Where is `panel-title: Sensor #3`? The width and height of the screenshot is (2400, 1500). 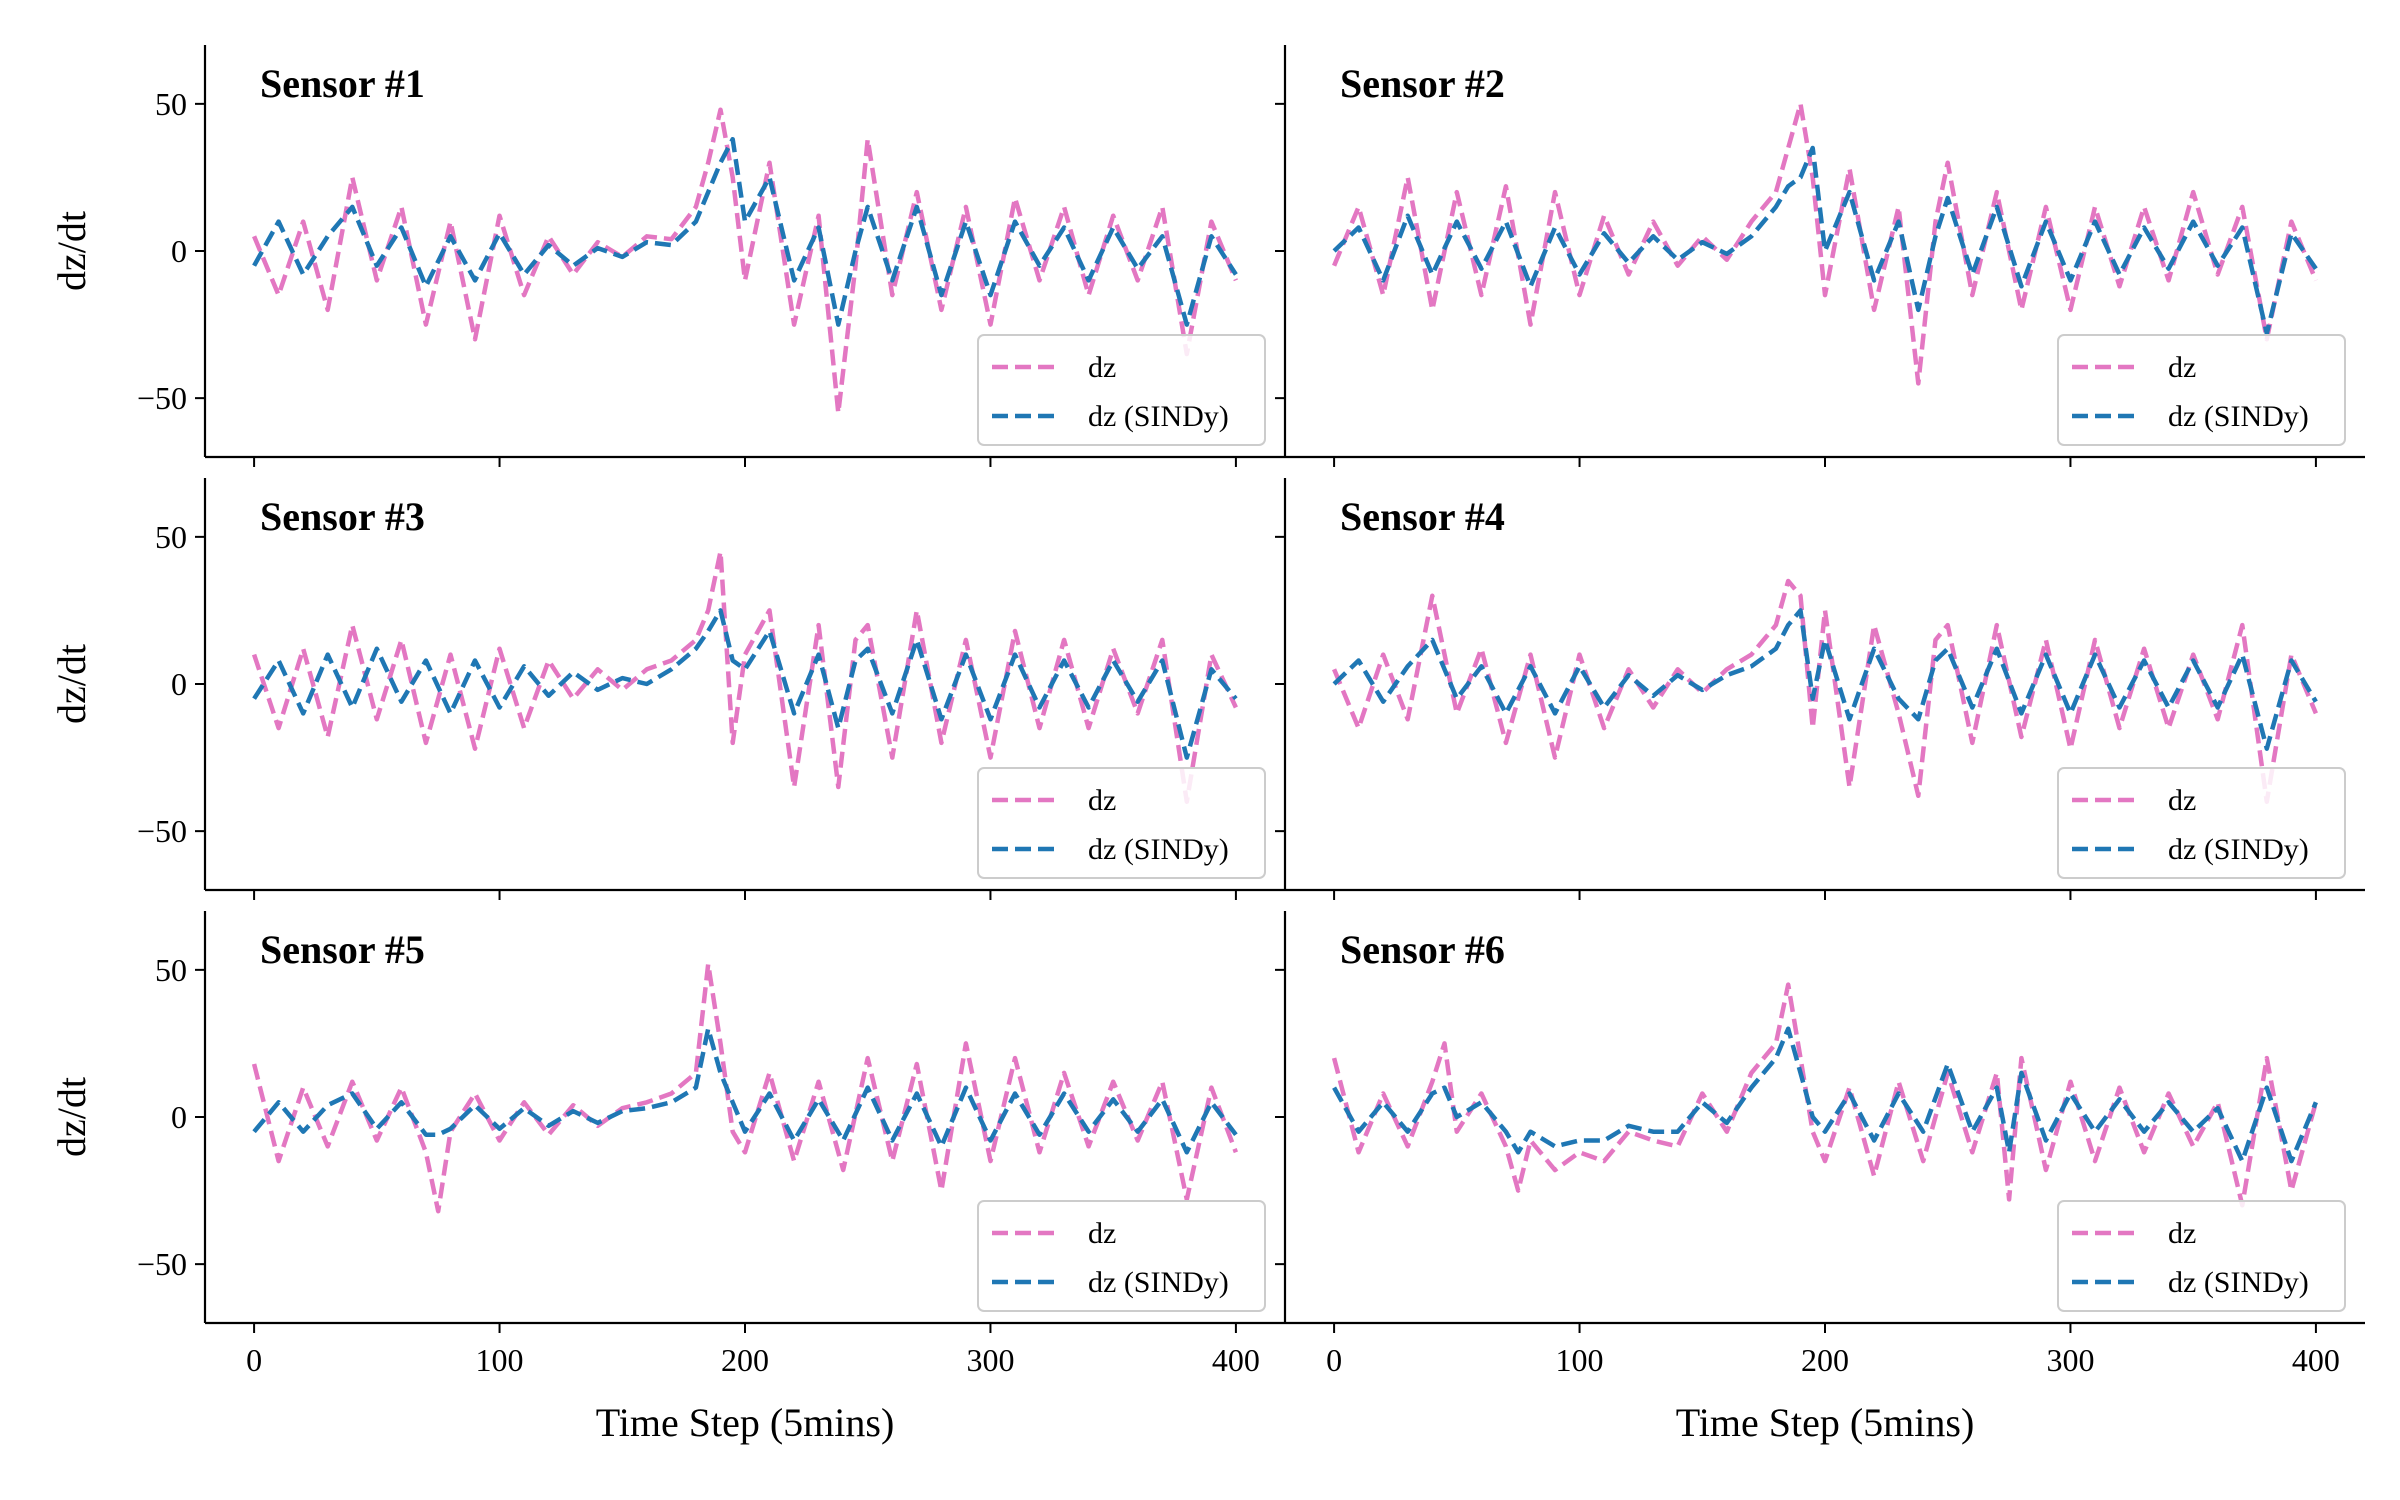 panel-title: Sensor #3 is located at coordinates (342, 516).